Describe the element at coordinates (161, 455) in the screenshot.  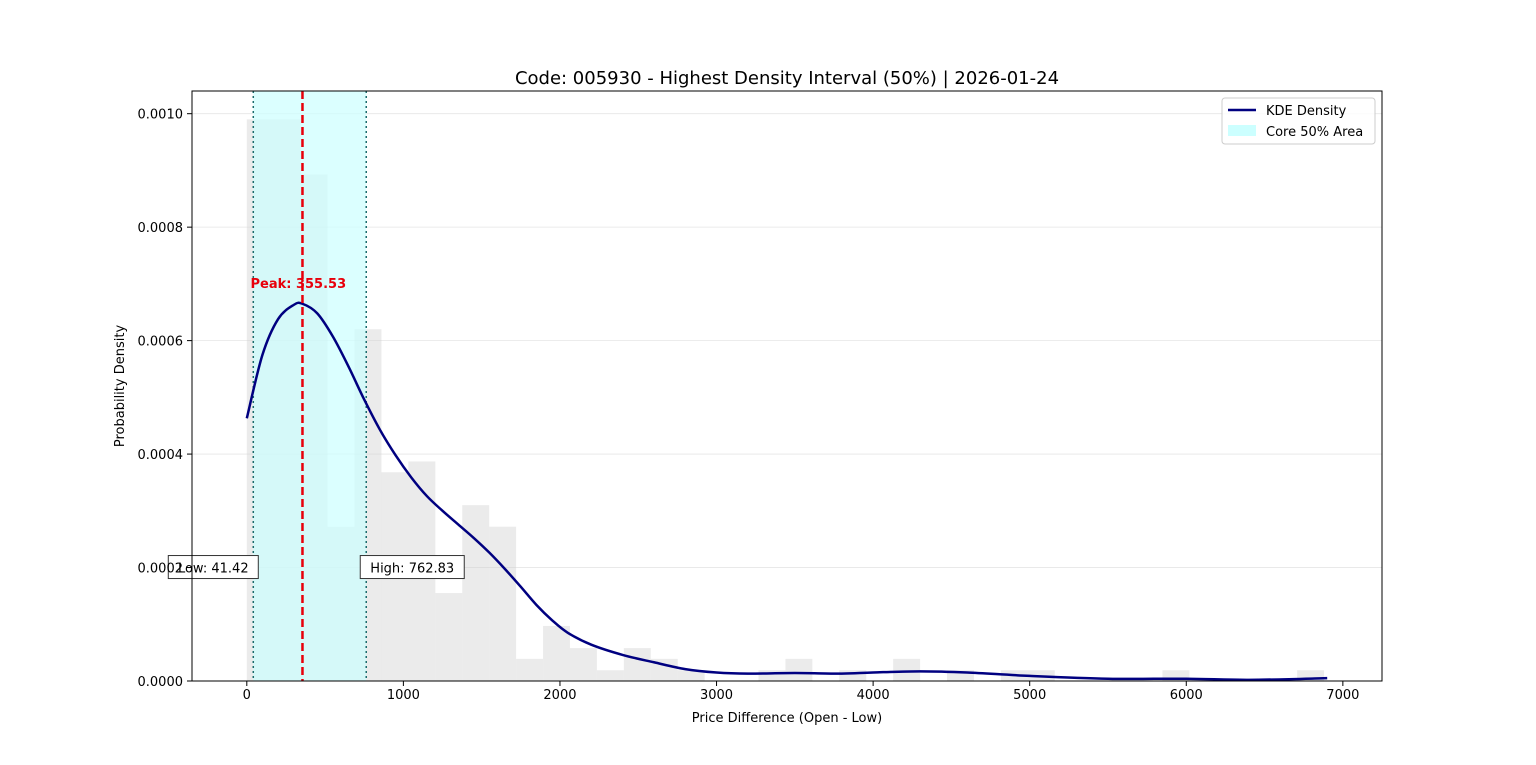
I see `y-tick-label: 0.0004` at that location.